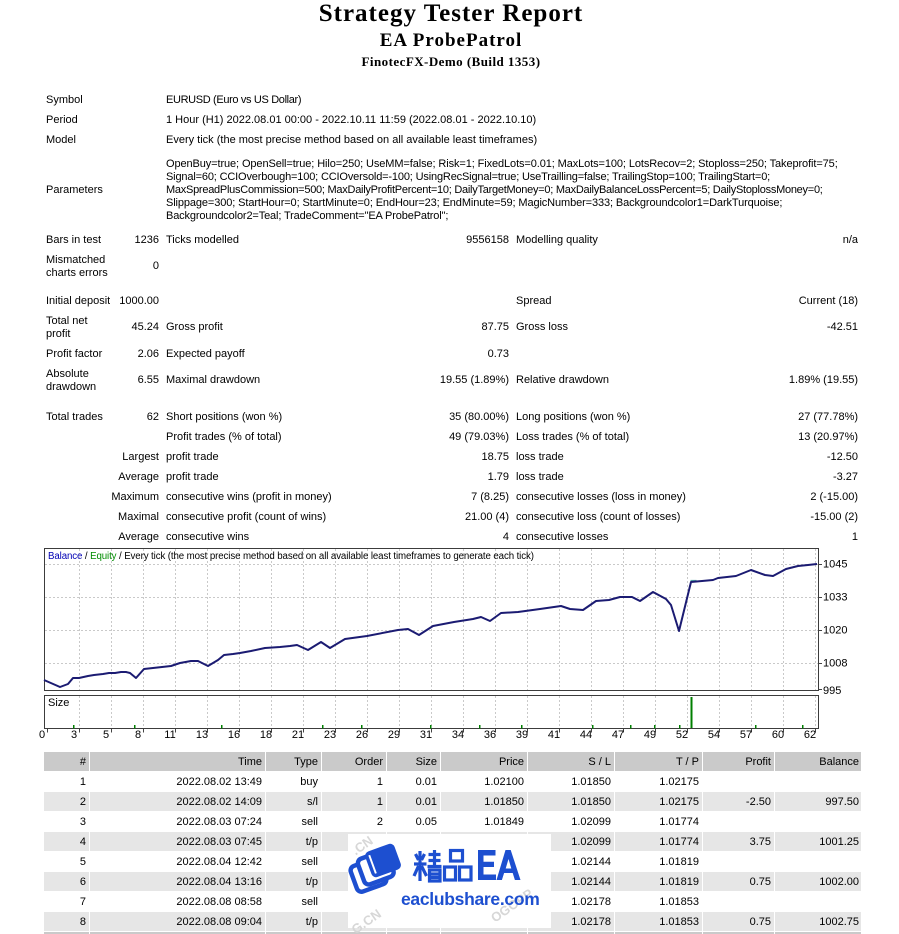  Describe the element at coordinates (832, 691) in the screenshot. I see `svg-text: 995` at that location.